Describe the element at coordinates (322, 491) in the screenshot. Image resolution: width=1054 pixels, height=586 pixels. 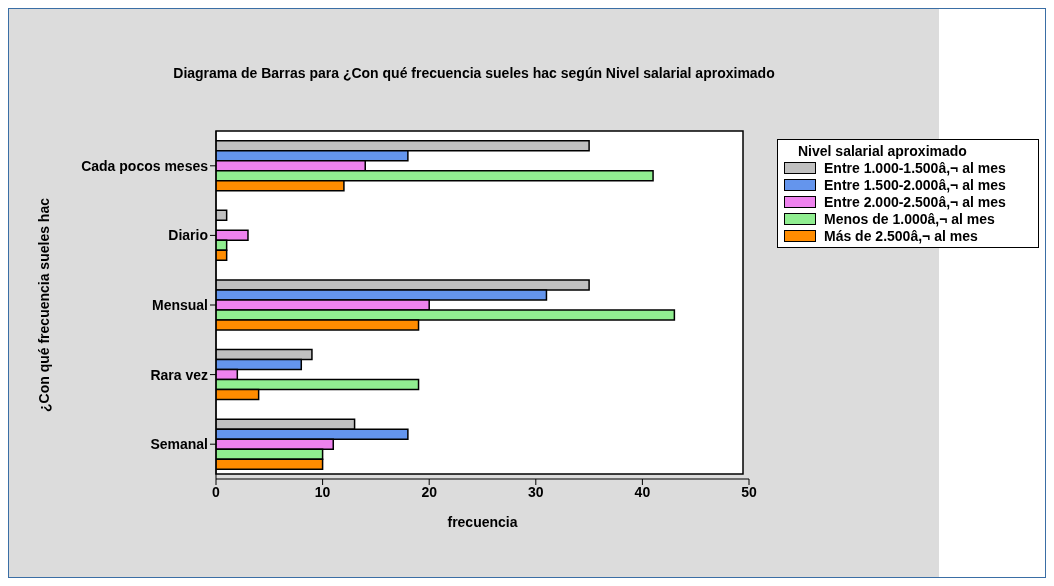
I see `x-tick-label: 10` at that location.